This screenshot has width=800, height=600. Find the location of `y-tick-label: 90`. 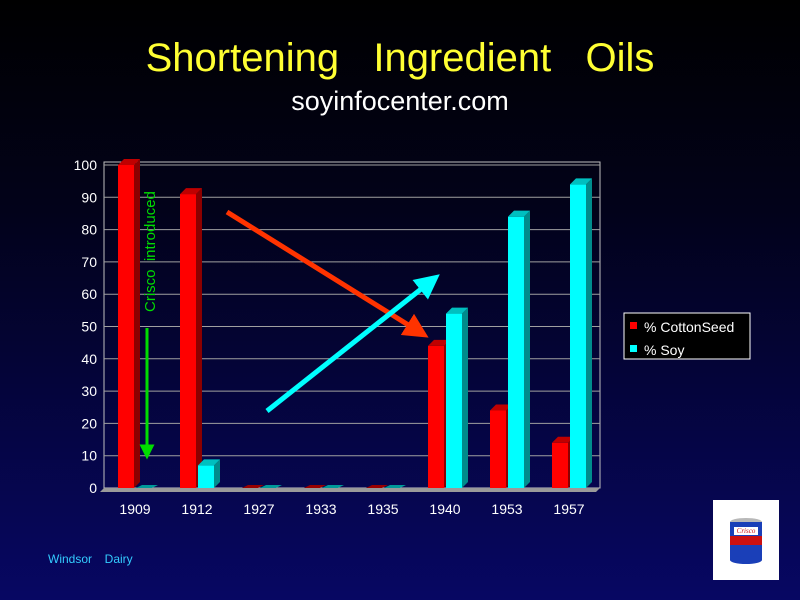

y-tick-label: 90 is located at coordinates (89, 197).